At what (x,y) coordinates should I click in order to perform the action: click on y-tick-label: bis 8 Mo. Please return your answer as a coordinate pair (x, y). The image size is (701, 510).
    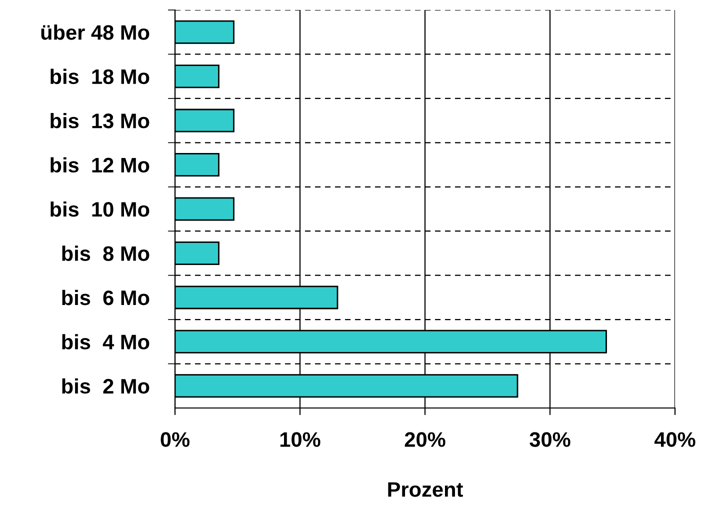
    Looking at the image, I should click on (106, 253).